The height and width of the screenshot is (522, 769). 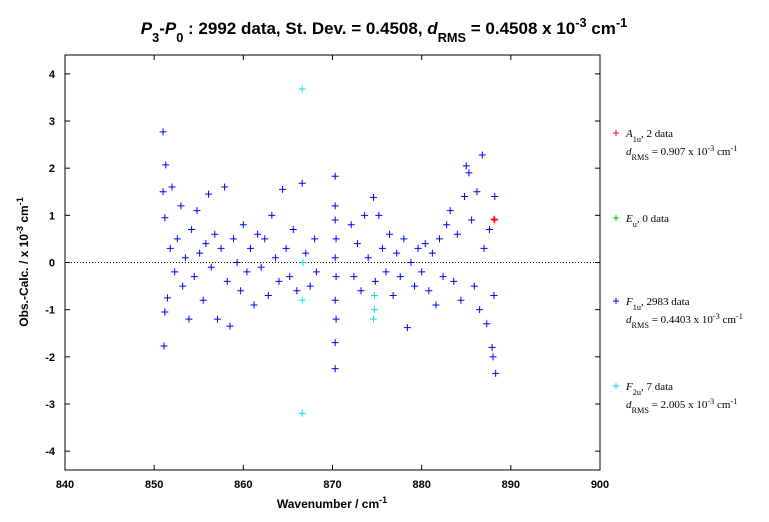 I want to click on text-part: , 7 data, so click(x=657, y=387).